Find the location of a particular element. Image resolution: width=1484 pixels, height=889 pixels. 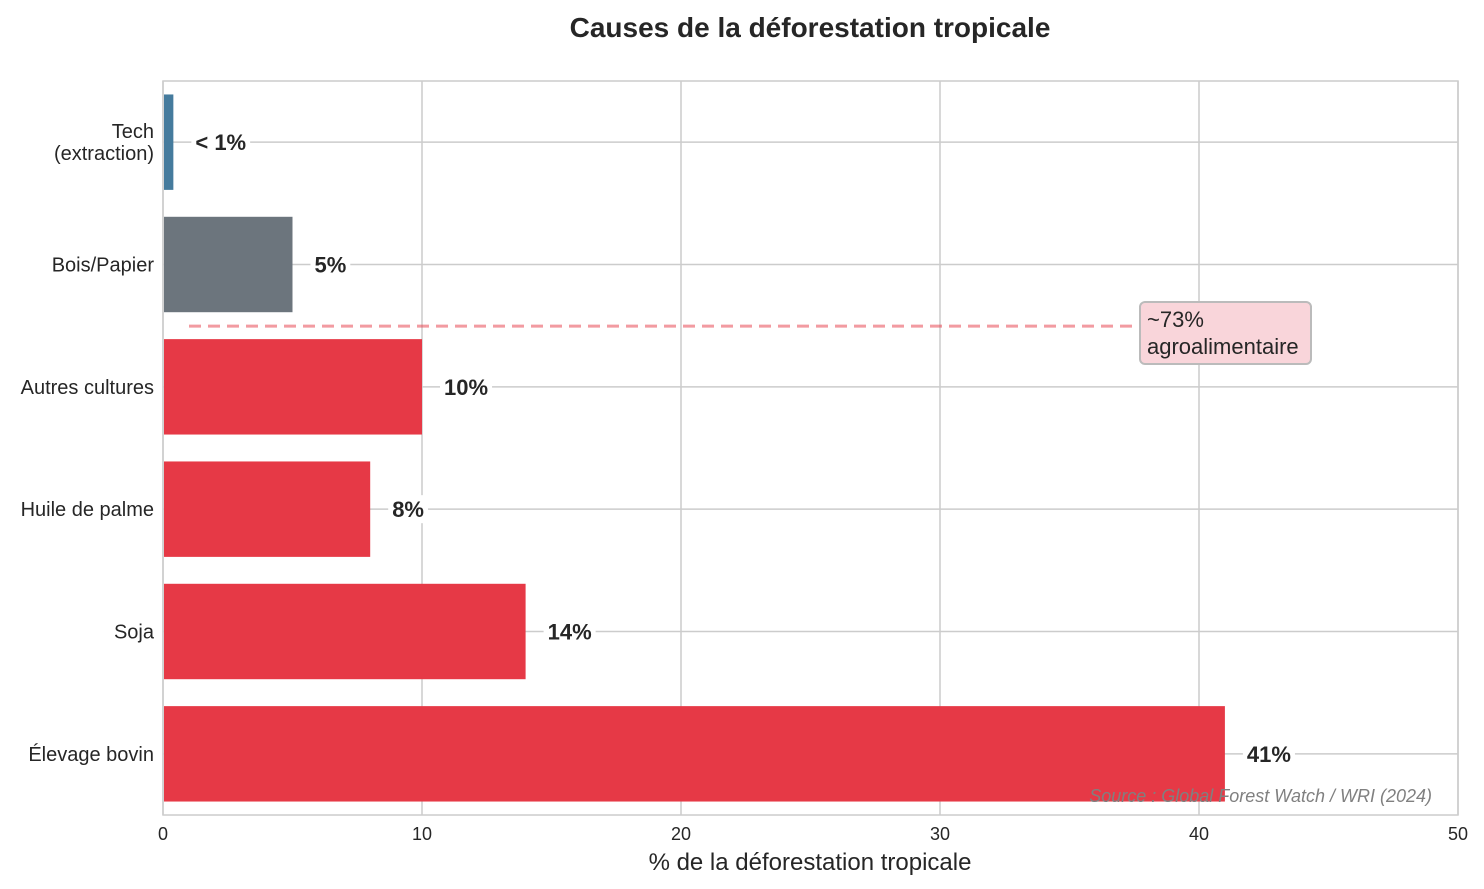

value-label: 10% is located at coordinates (466, 387).